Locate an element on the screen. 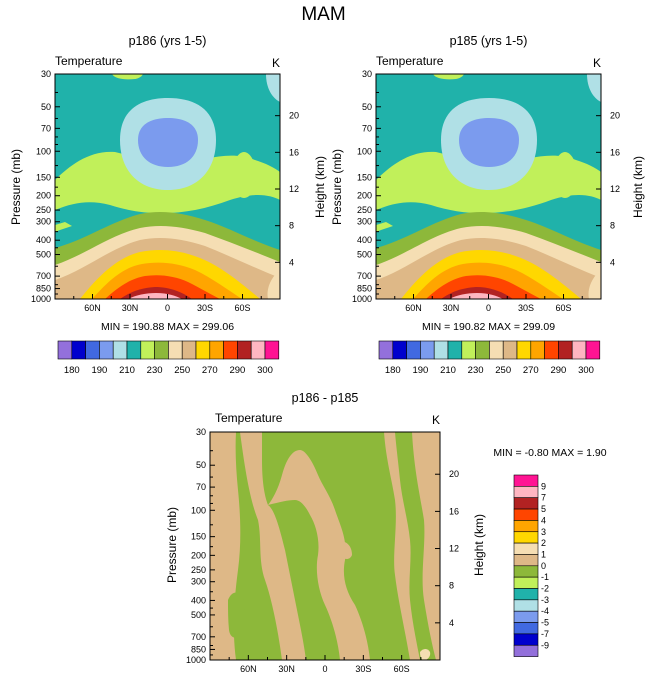 Image resolution: width=647 pixels, height=683 pixels. panel2-xtick-label: 30S is located at coordinates (526, 308).